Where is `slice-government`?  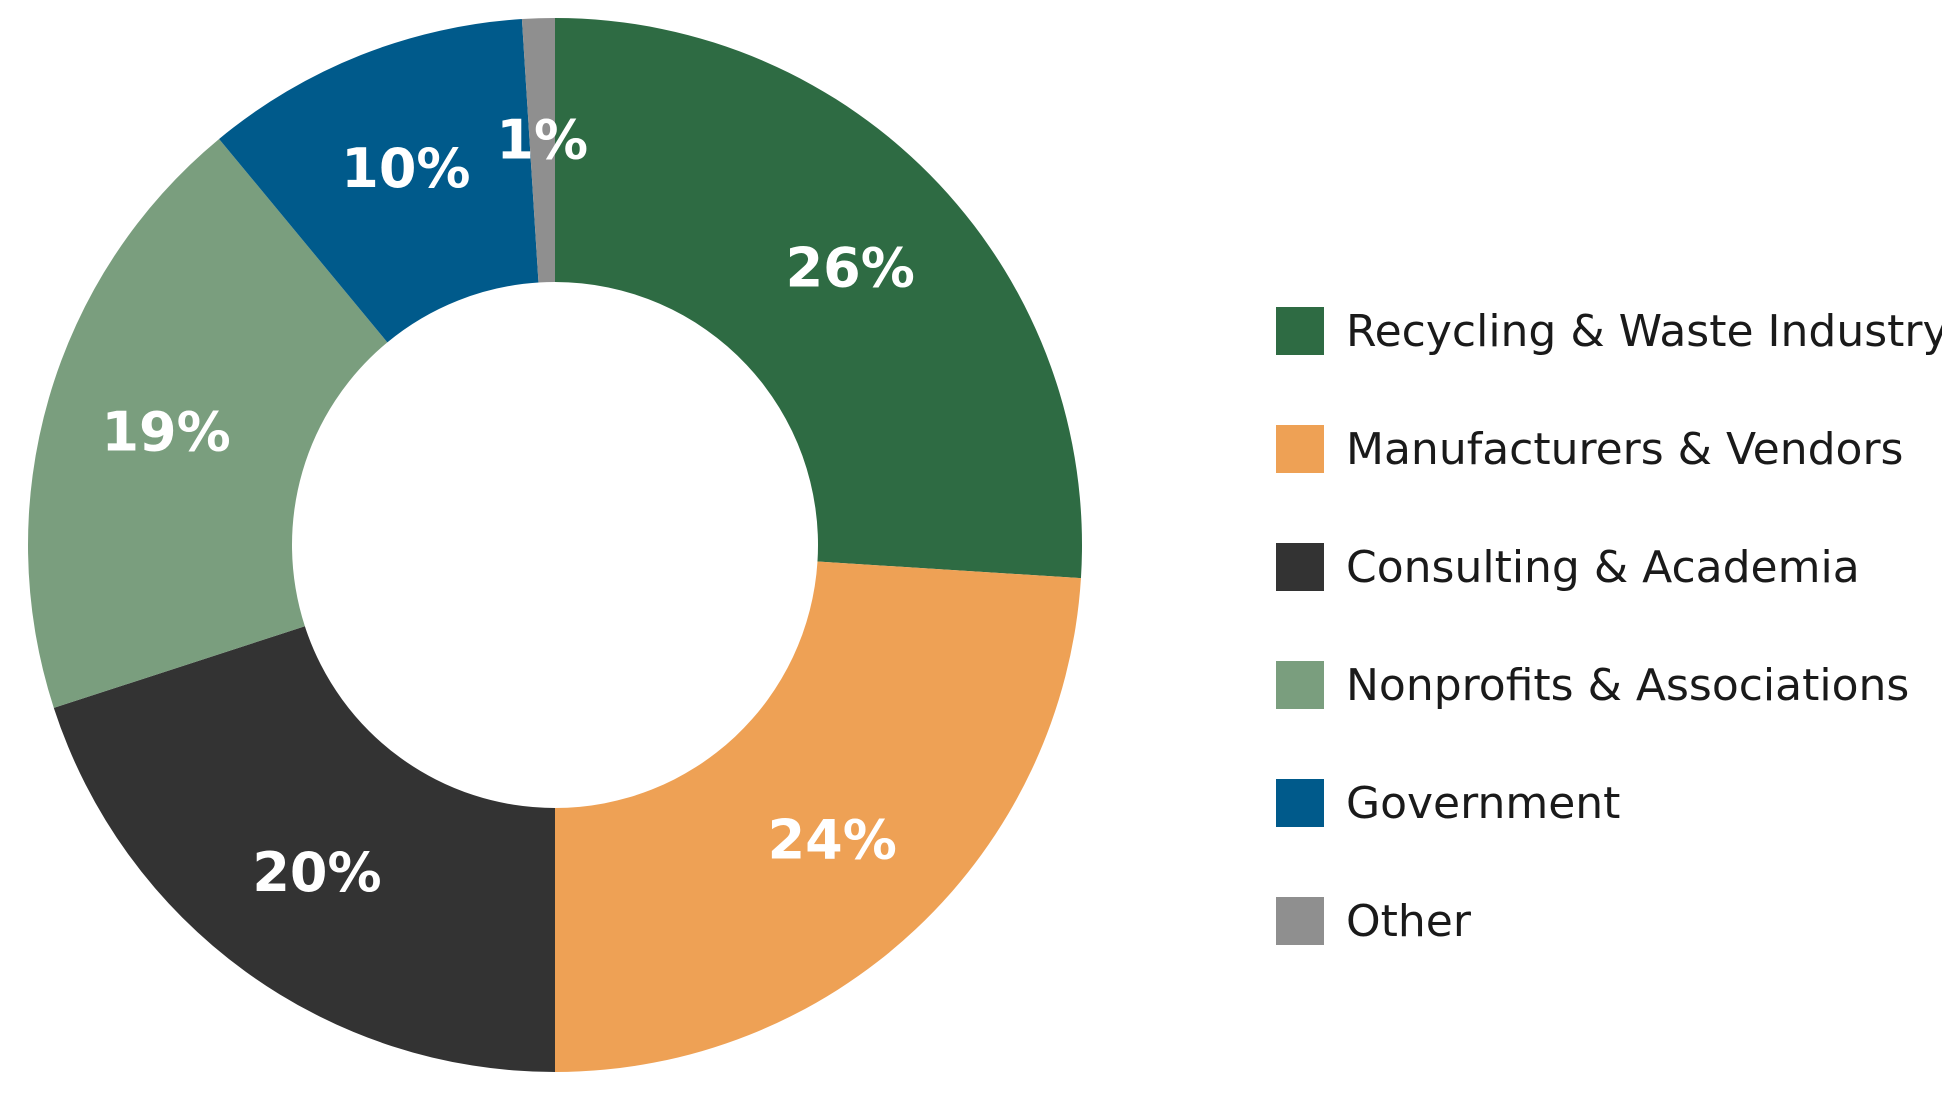
slice-government is located at coordinates (379, 181).